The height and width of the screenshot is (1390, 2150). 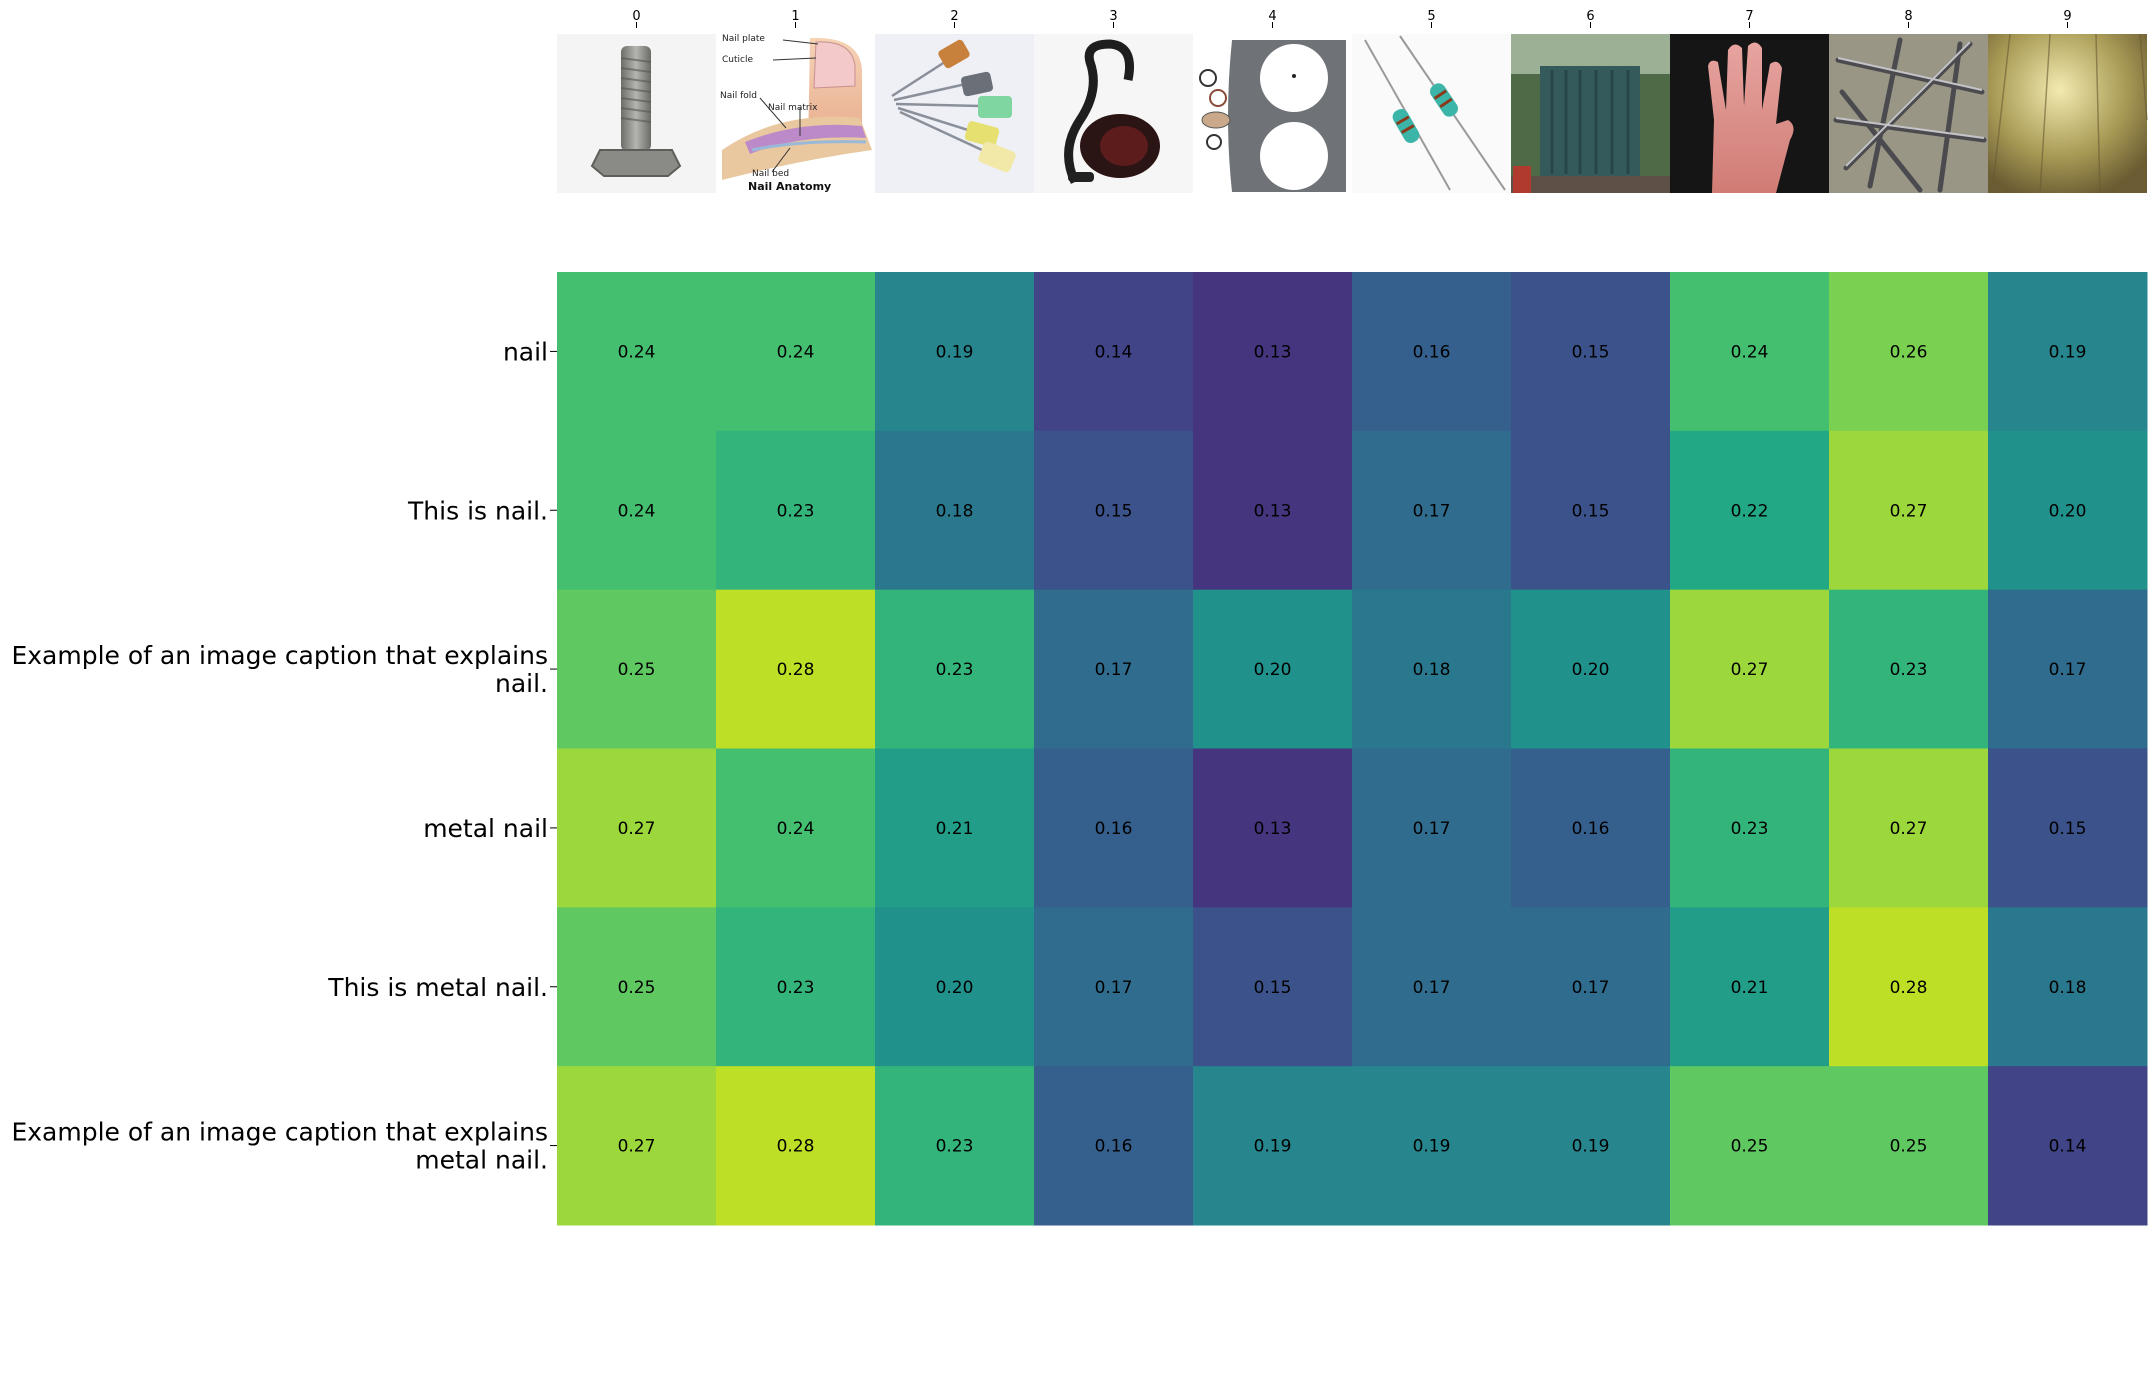 I want to click on heatmap-cell-r1-c1, so click(x=796, y=510).